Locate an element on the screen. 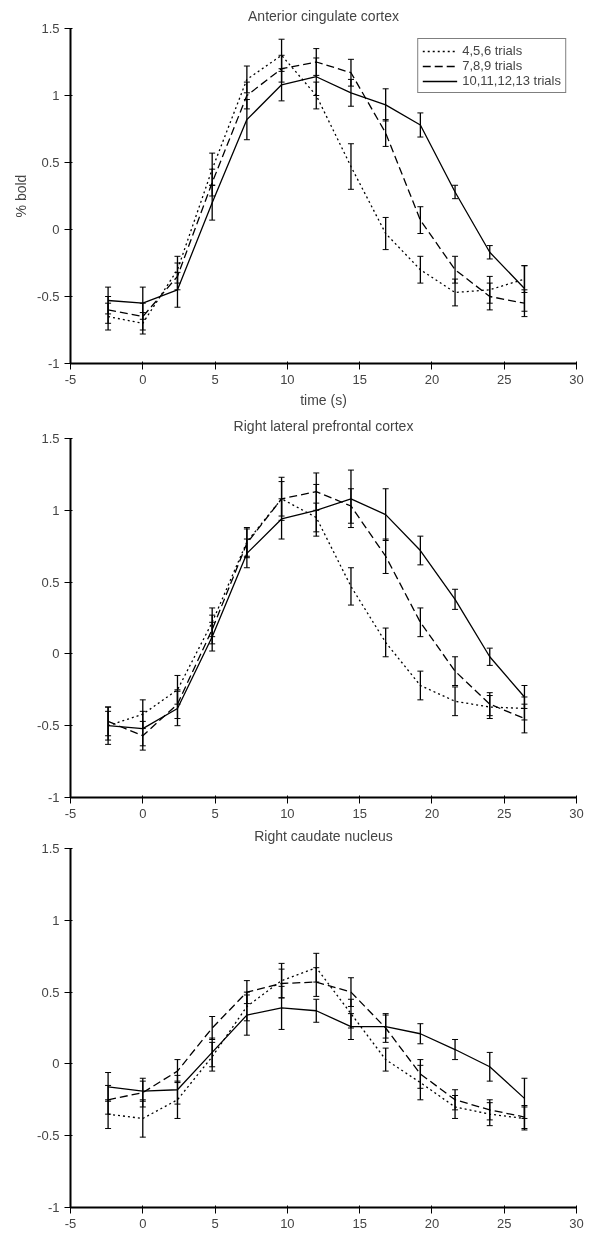 The width and height of the screenshot is (606, 1246). x-axis-title: time (s) is located at coordinates (323, 399).